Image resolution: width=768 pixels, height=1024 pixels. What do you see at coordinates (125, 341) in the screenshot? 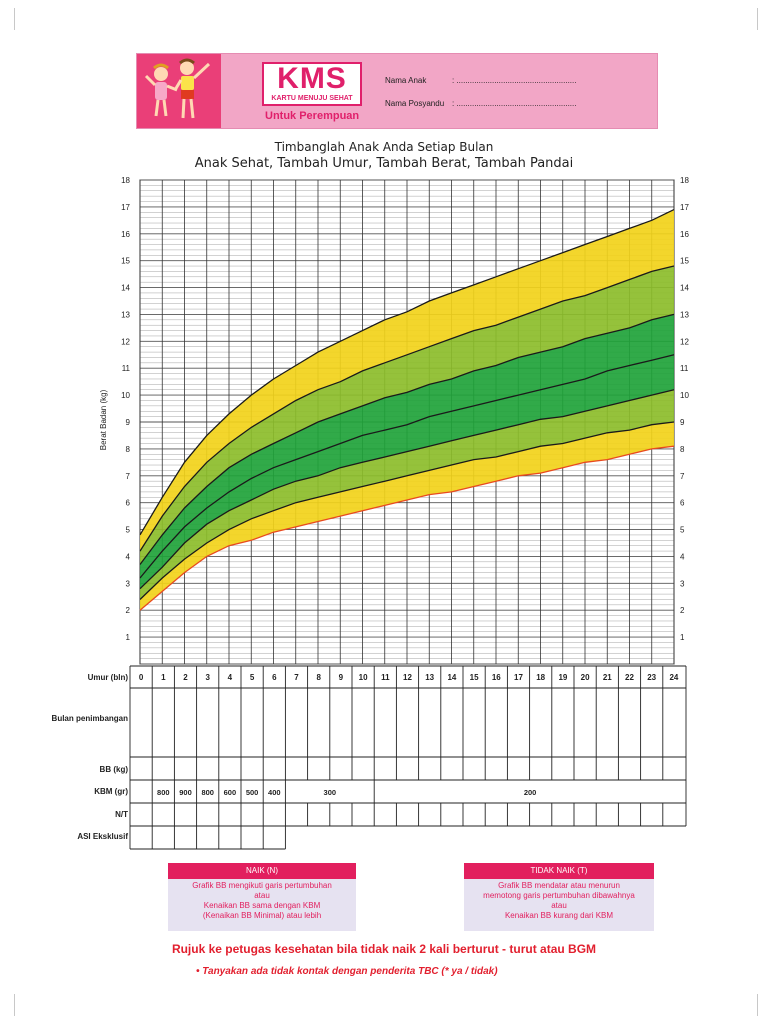
I see `y-tick-label-left: 12` at bounding box center [125, 341].